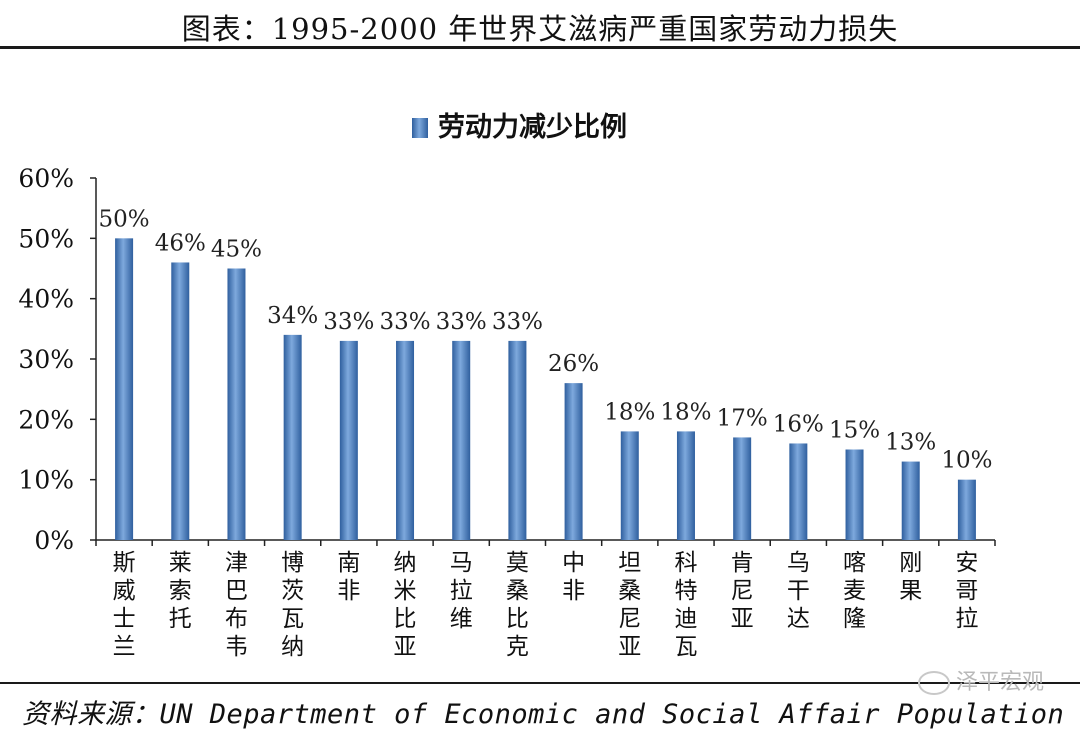  I want to click on wechat-icon, so click(933, 683).